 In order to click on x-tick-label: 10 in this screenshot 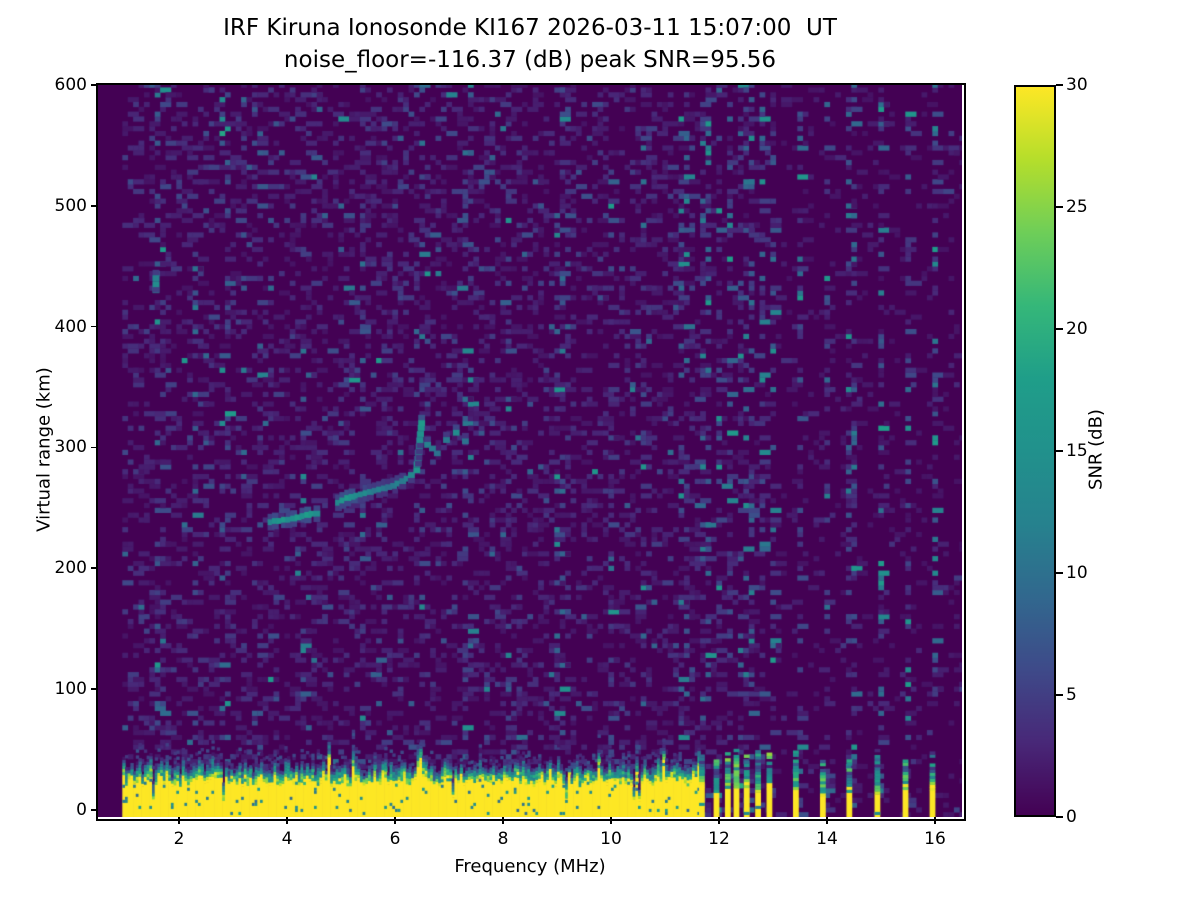, I will do `click(611, 839)`.